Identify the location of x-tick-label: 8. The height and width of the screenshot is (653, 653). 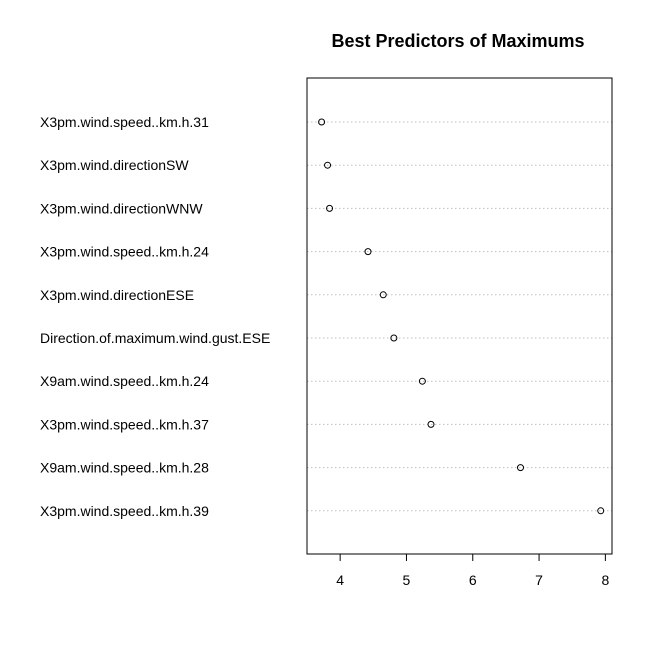
(605, 580).